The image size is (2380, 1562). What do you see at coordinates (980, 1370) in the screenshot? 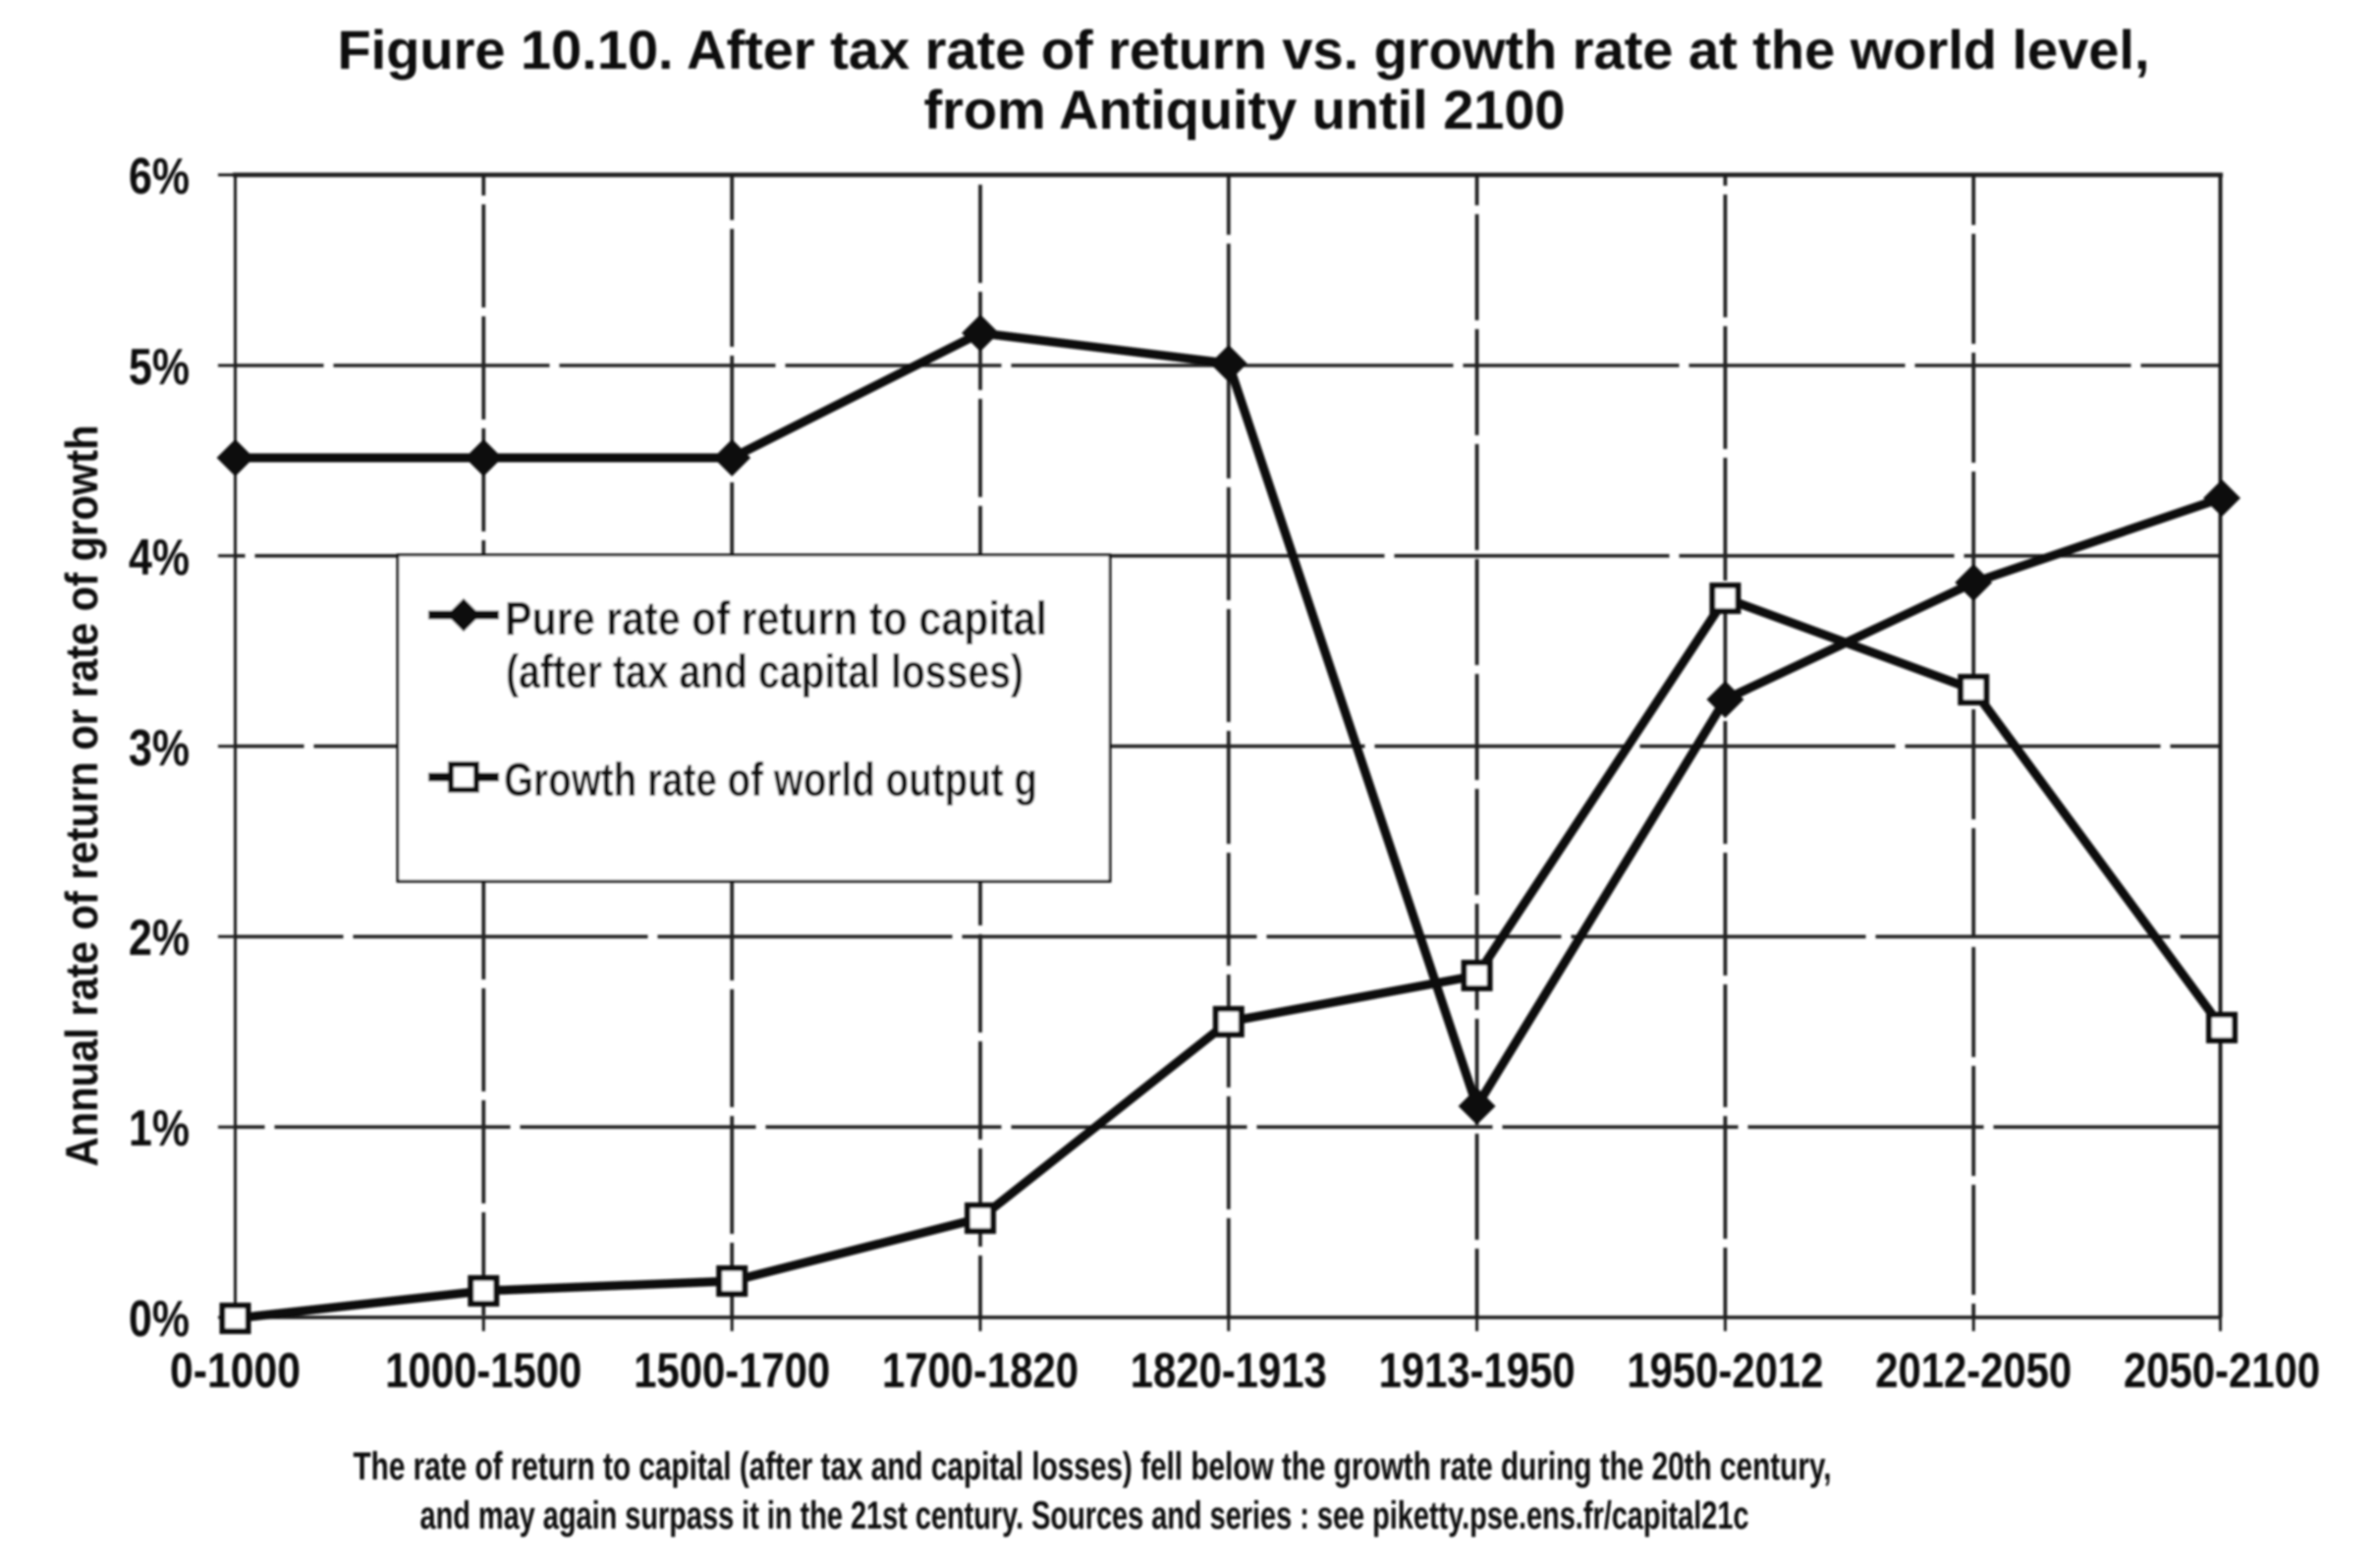
I see `svg-text: 1700-1820` at bounding box center [980, 1370].